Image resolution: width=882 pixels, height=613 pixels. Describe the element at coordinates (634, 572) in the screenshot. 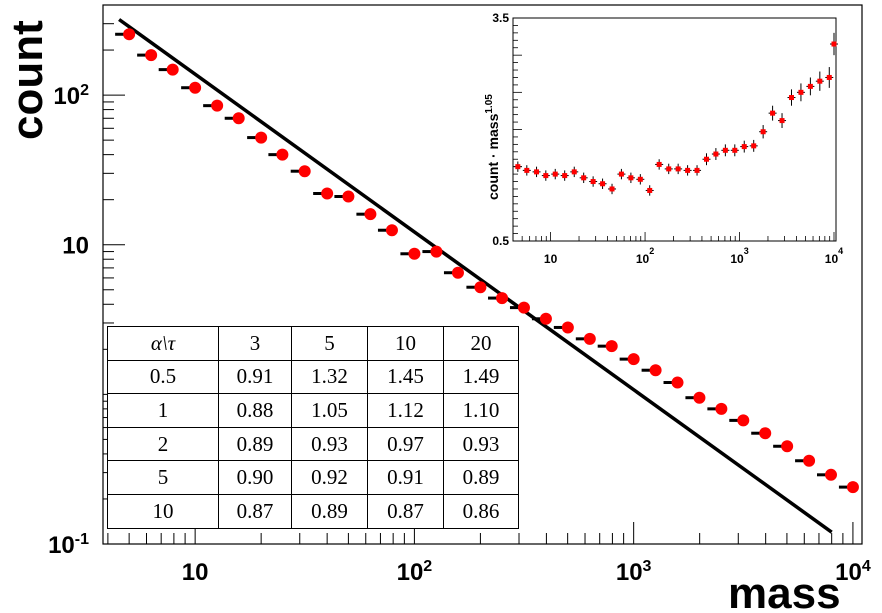

I see `x-tick-label: 10³` at that location.